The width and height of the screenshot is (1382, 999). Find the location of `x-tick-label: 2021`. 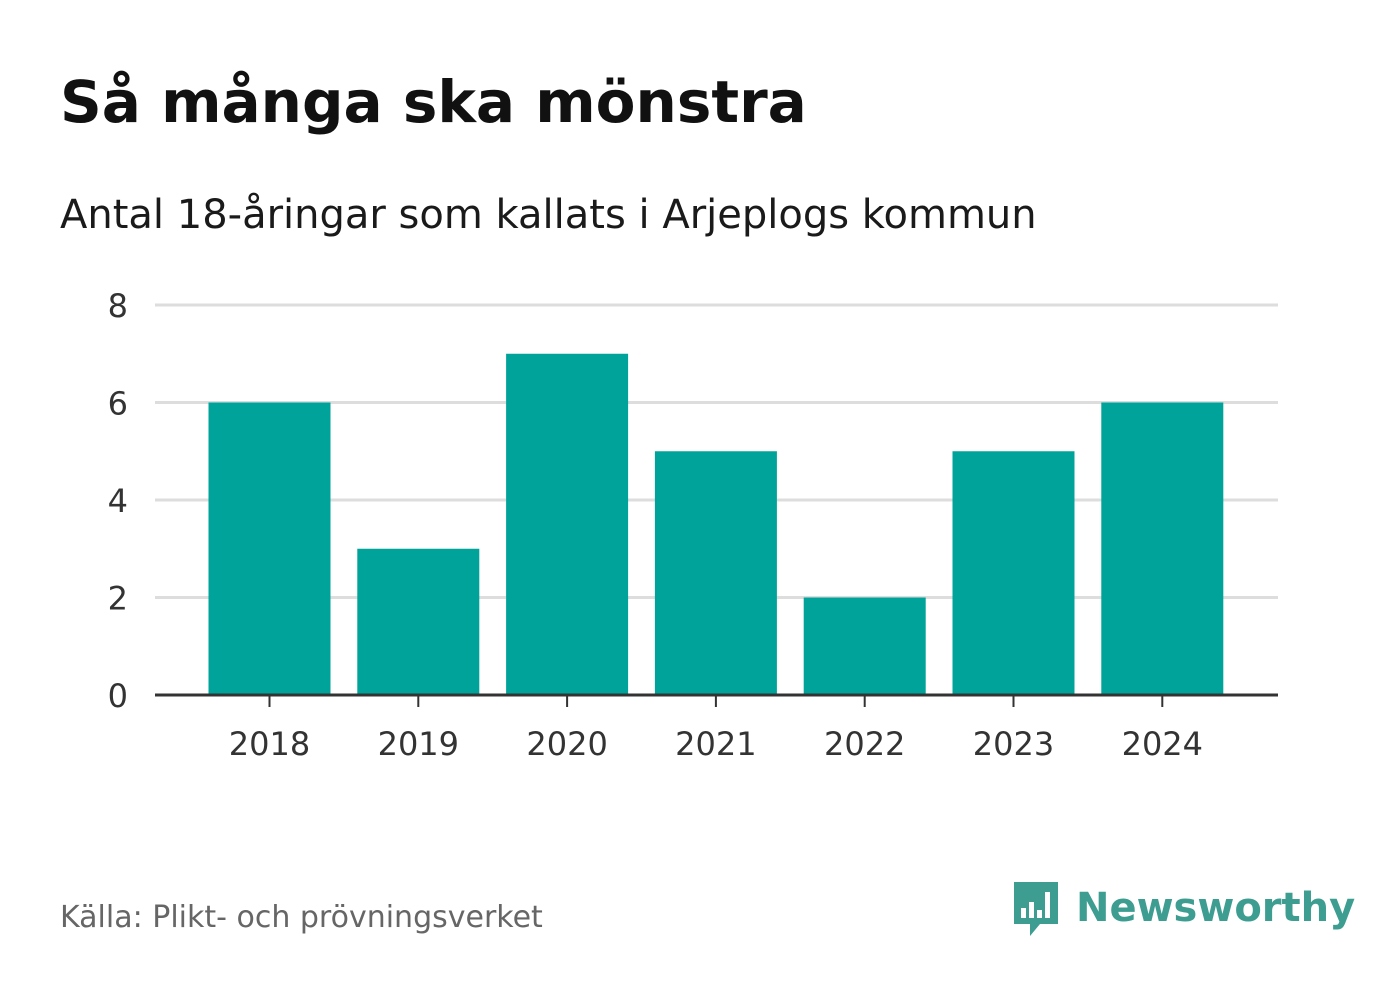

x-tick-label: 2021 is located at coordinates (715, 744).